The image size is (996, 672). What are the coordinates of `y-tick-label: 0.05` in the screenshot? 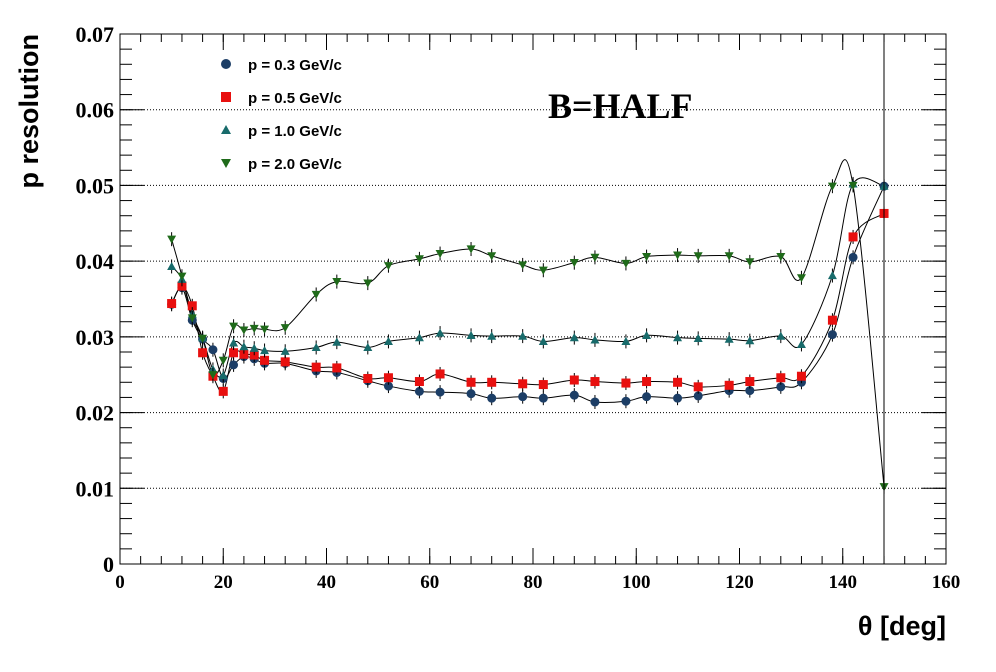 It's located at (95, 185).